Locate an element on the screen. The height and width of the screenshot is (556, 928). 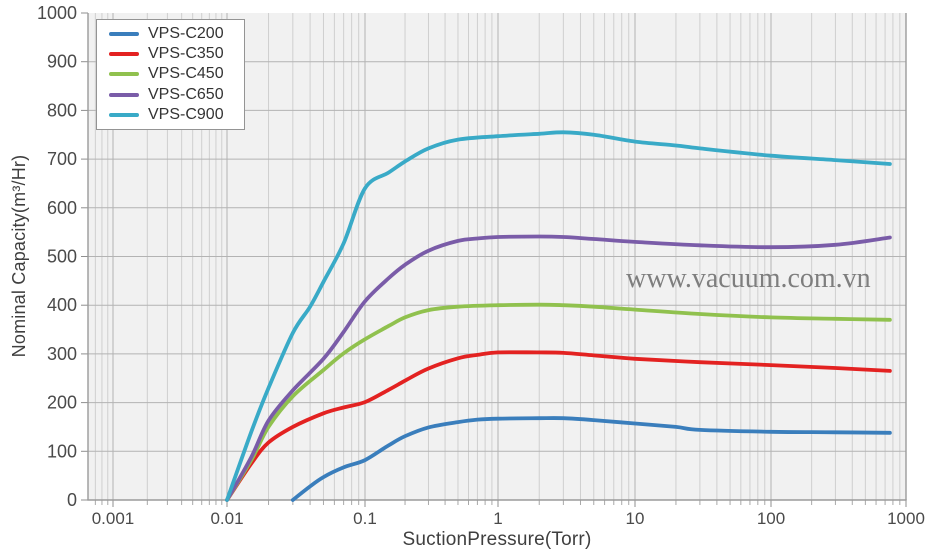
y-tick-label: 1000 is located at coordinates (57, 13).